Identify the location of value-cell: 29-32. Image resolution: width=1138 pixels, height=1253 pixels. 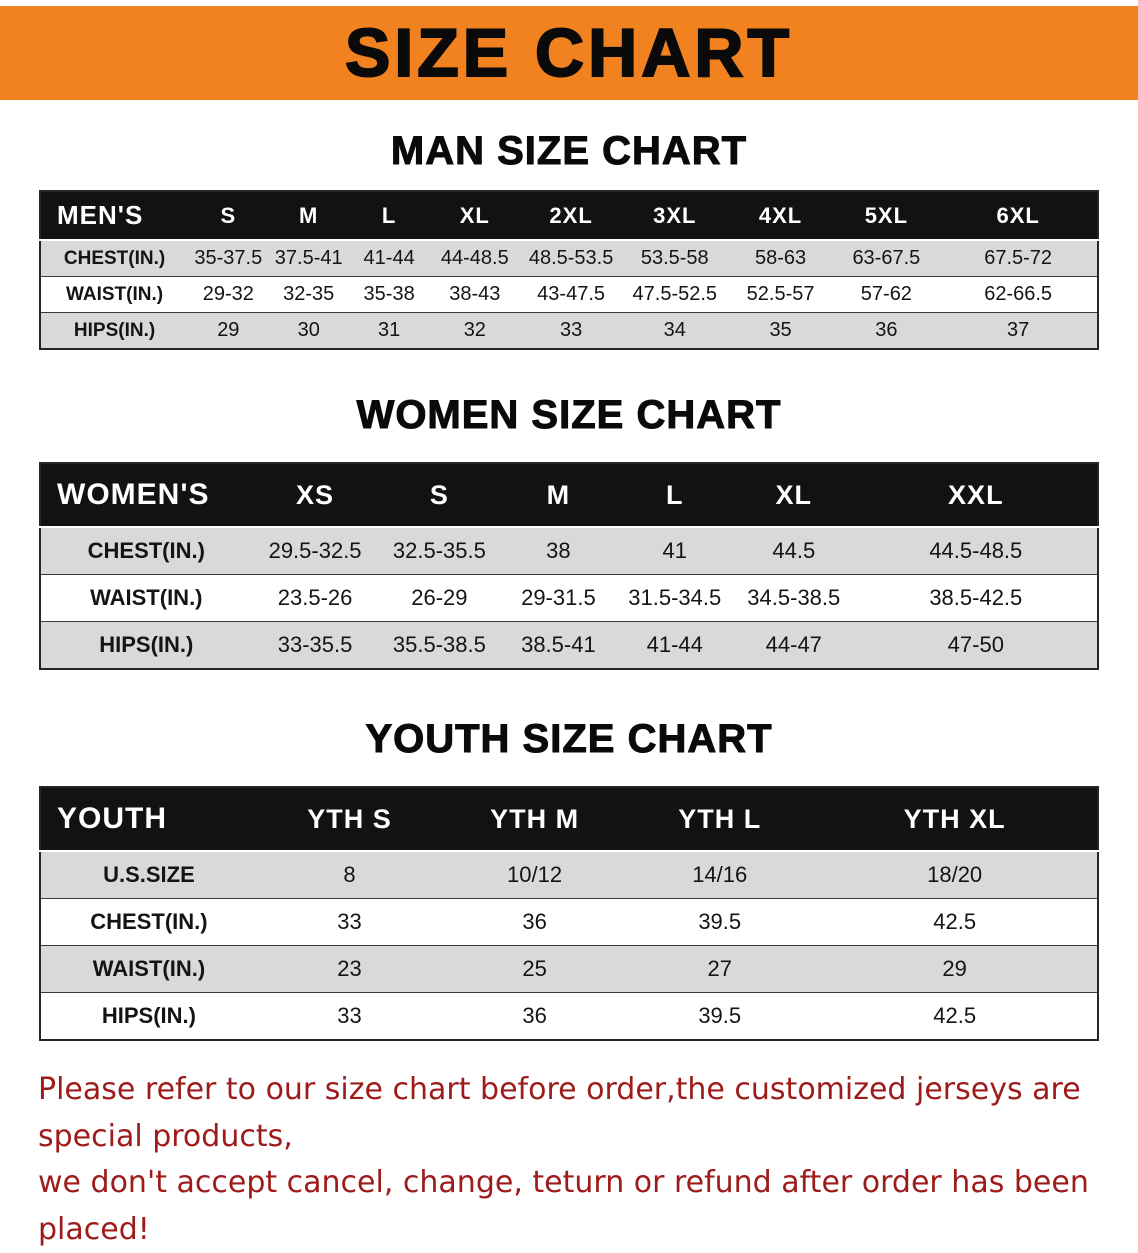
(228, 294).